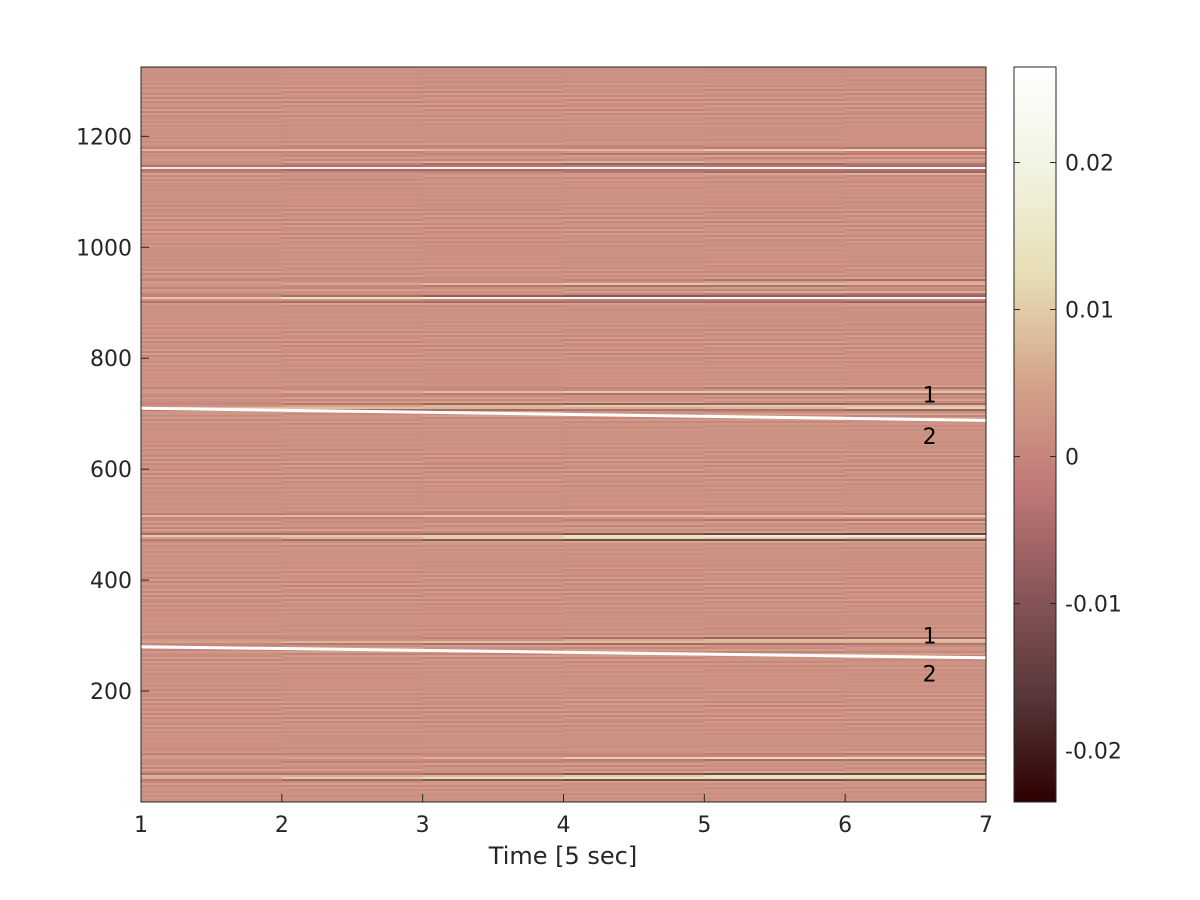 Image resolution: width=1200 pixels, height=900 pixels. What do you see at coordinates (1089, 164) in the screenshot?
I see `colorbar-tick-label: 0.02` at bounding box center [1089, 164].